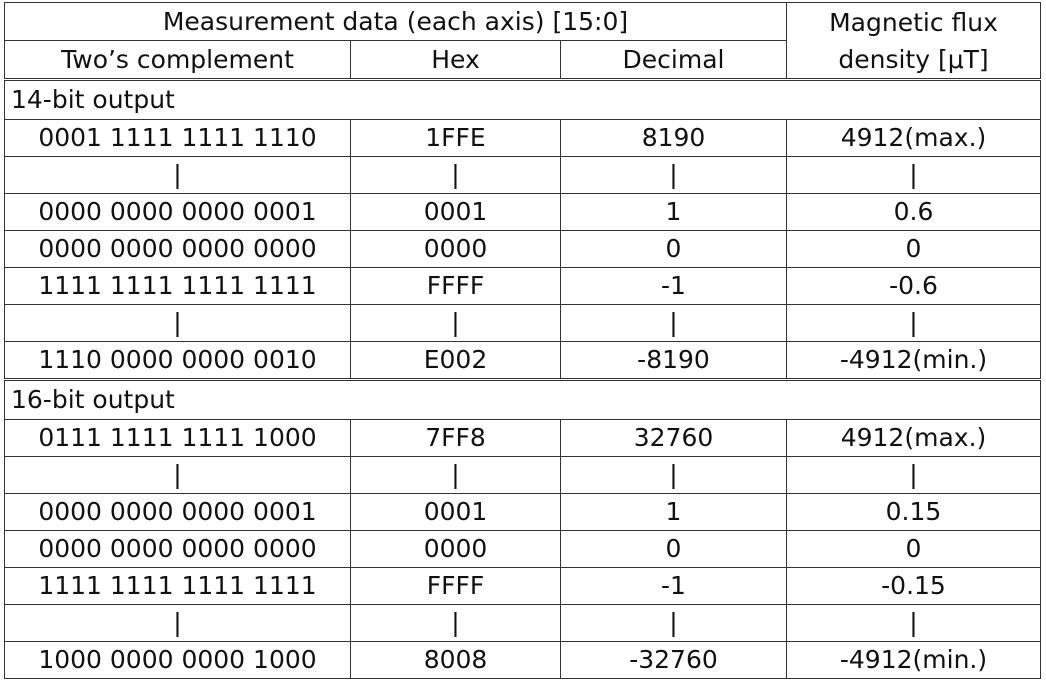 The image size is (1046, 688). I want to click on decimal-cell: -8190, so click(673, 360).